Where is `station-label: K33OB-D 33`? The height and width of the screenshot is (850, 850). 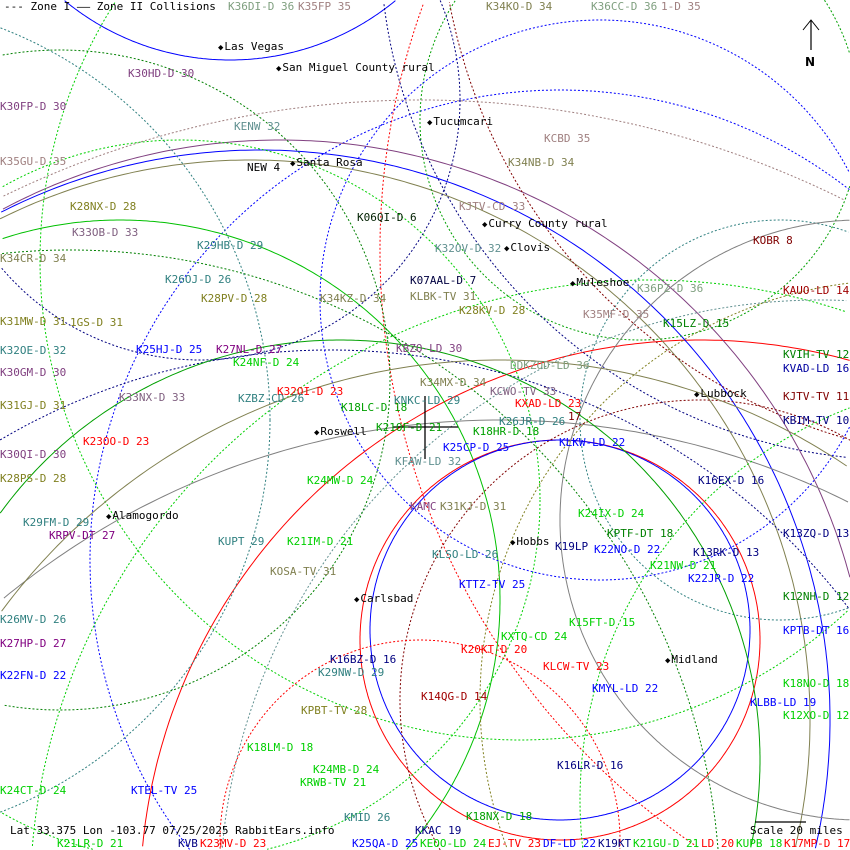
station-label: K33OB-D 33 is located at coordinates (105, 232).